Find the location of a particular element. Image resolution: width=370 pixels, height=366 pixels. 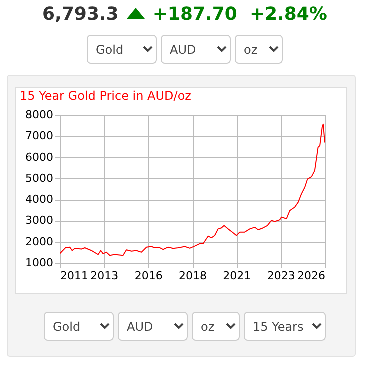

y-tick-label: 6000 is located at coordinates (40, 157).